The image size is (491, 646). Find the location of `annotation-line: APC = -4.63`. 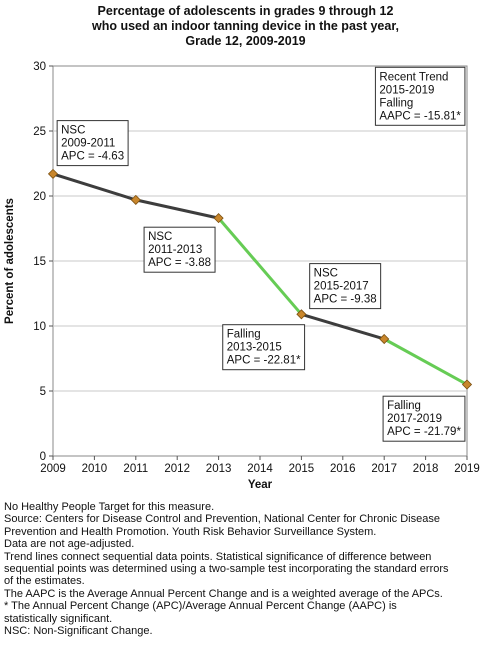

annotation-line: APC = -4.63 is located at coordinates (92, 157).